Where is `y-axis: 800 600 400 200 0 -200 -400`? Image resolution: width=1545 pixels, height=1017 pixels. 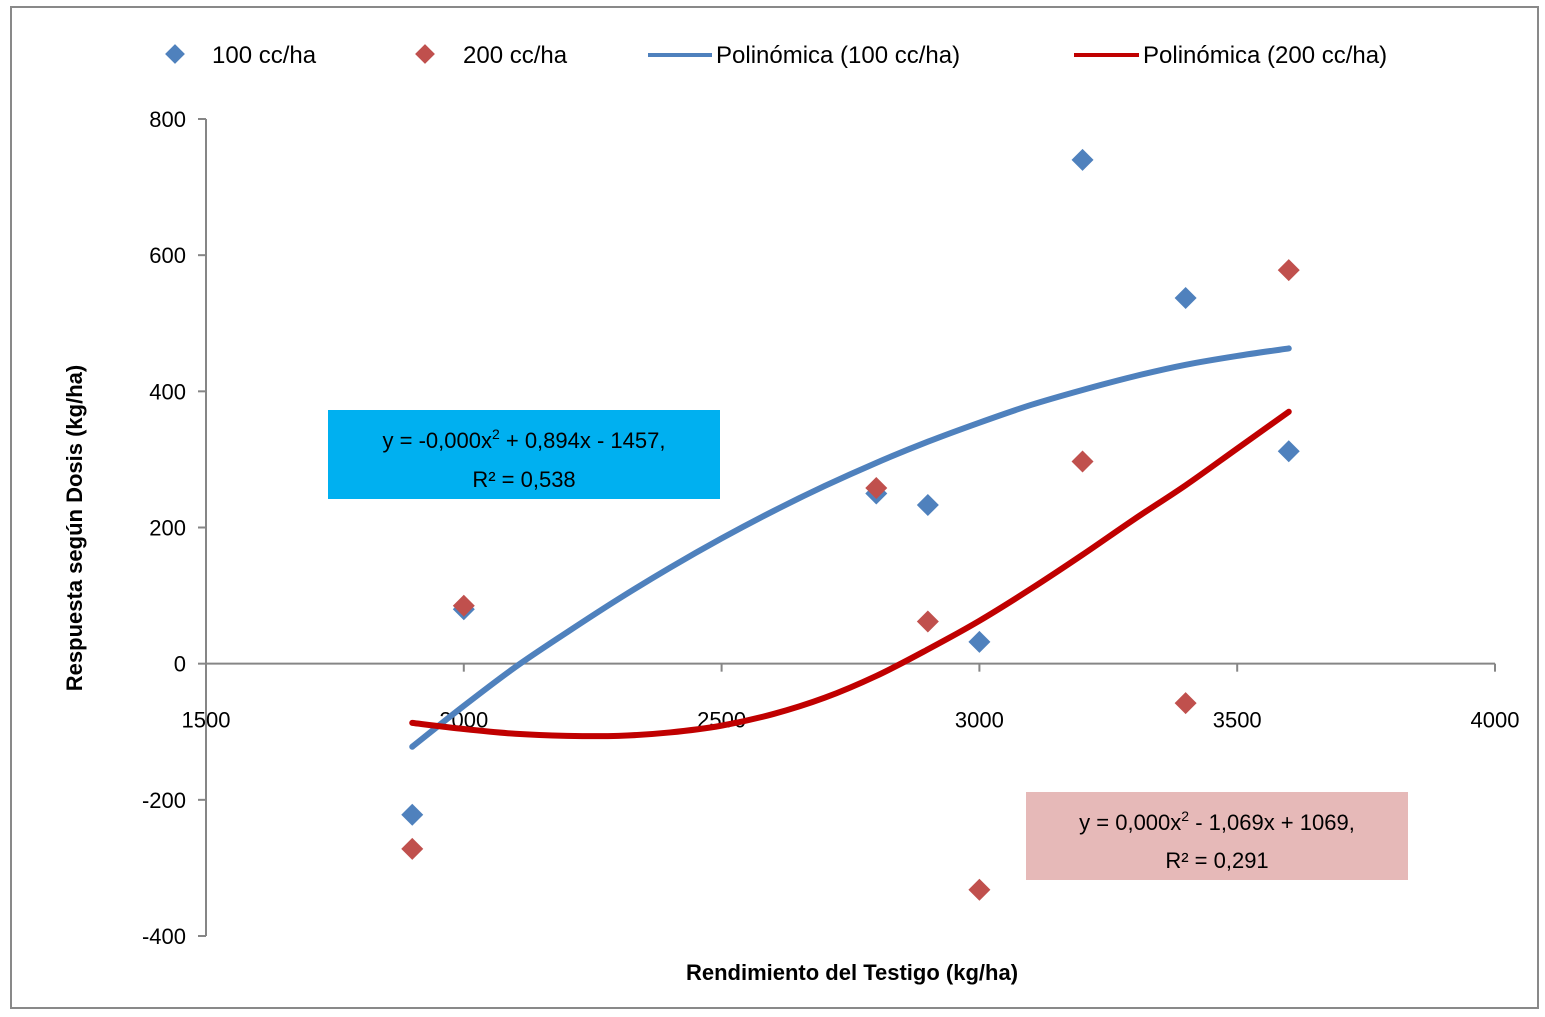
y-axis: 800 600 400 200 0 -200 -400 is located at coordinates (174, 528).